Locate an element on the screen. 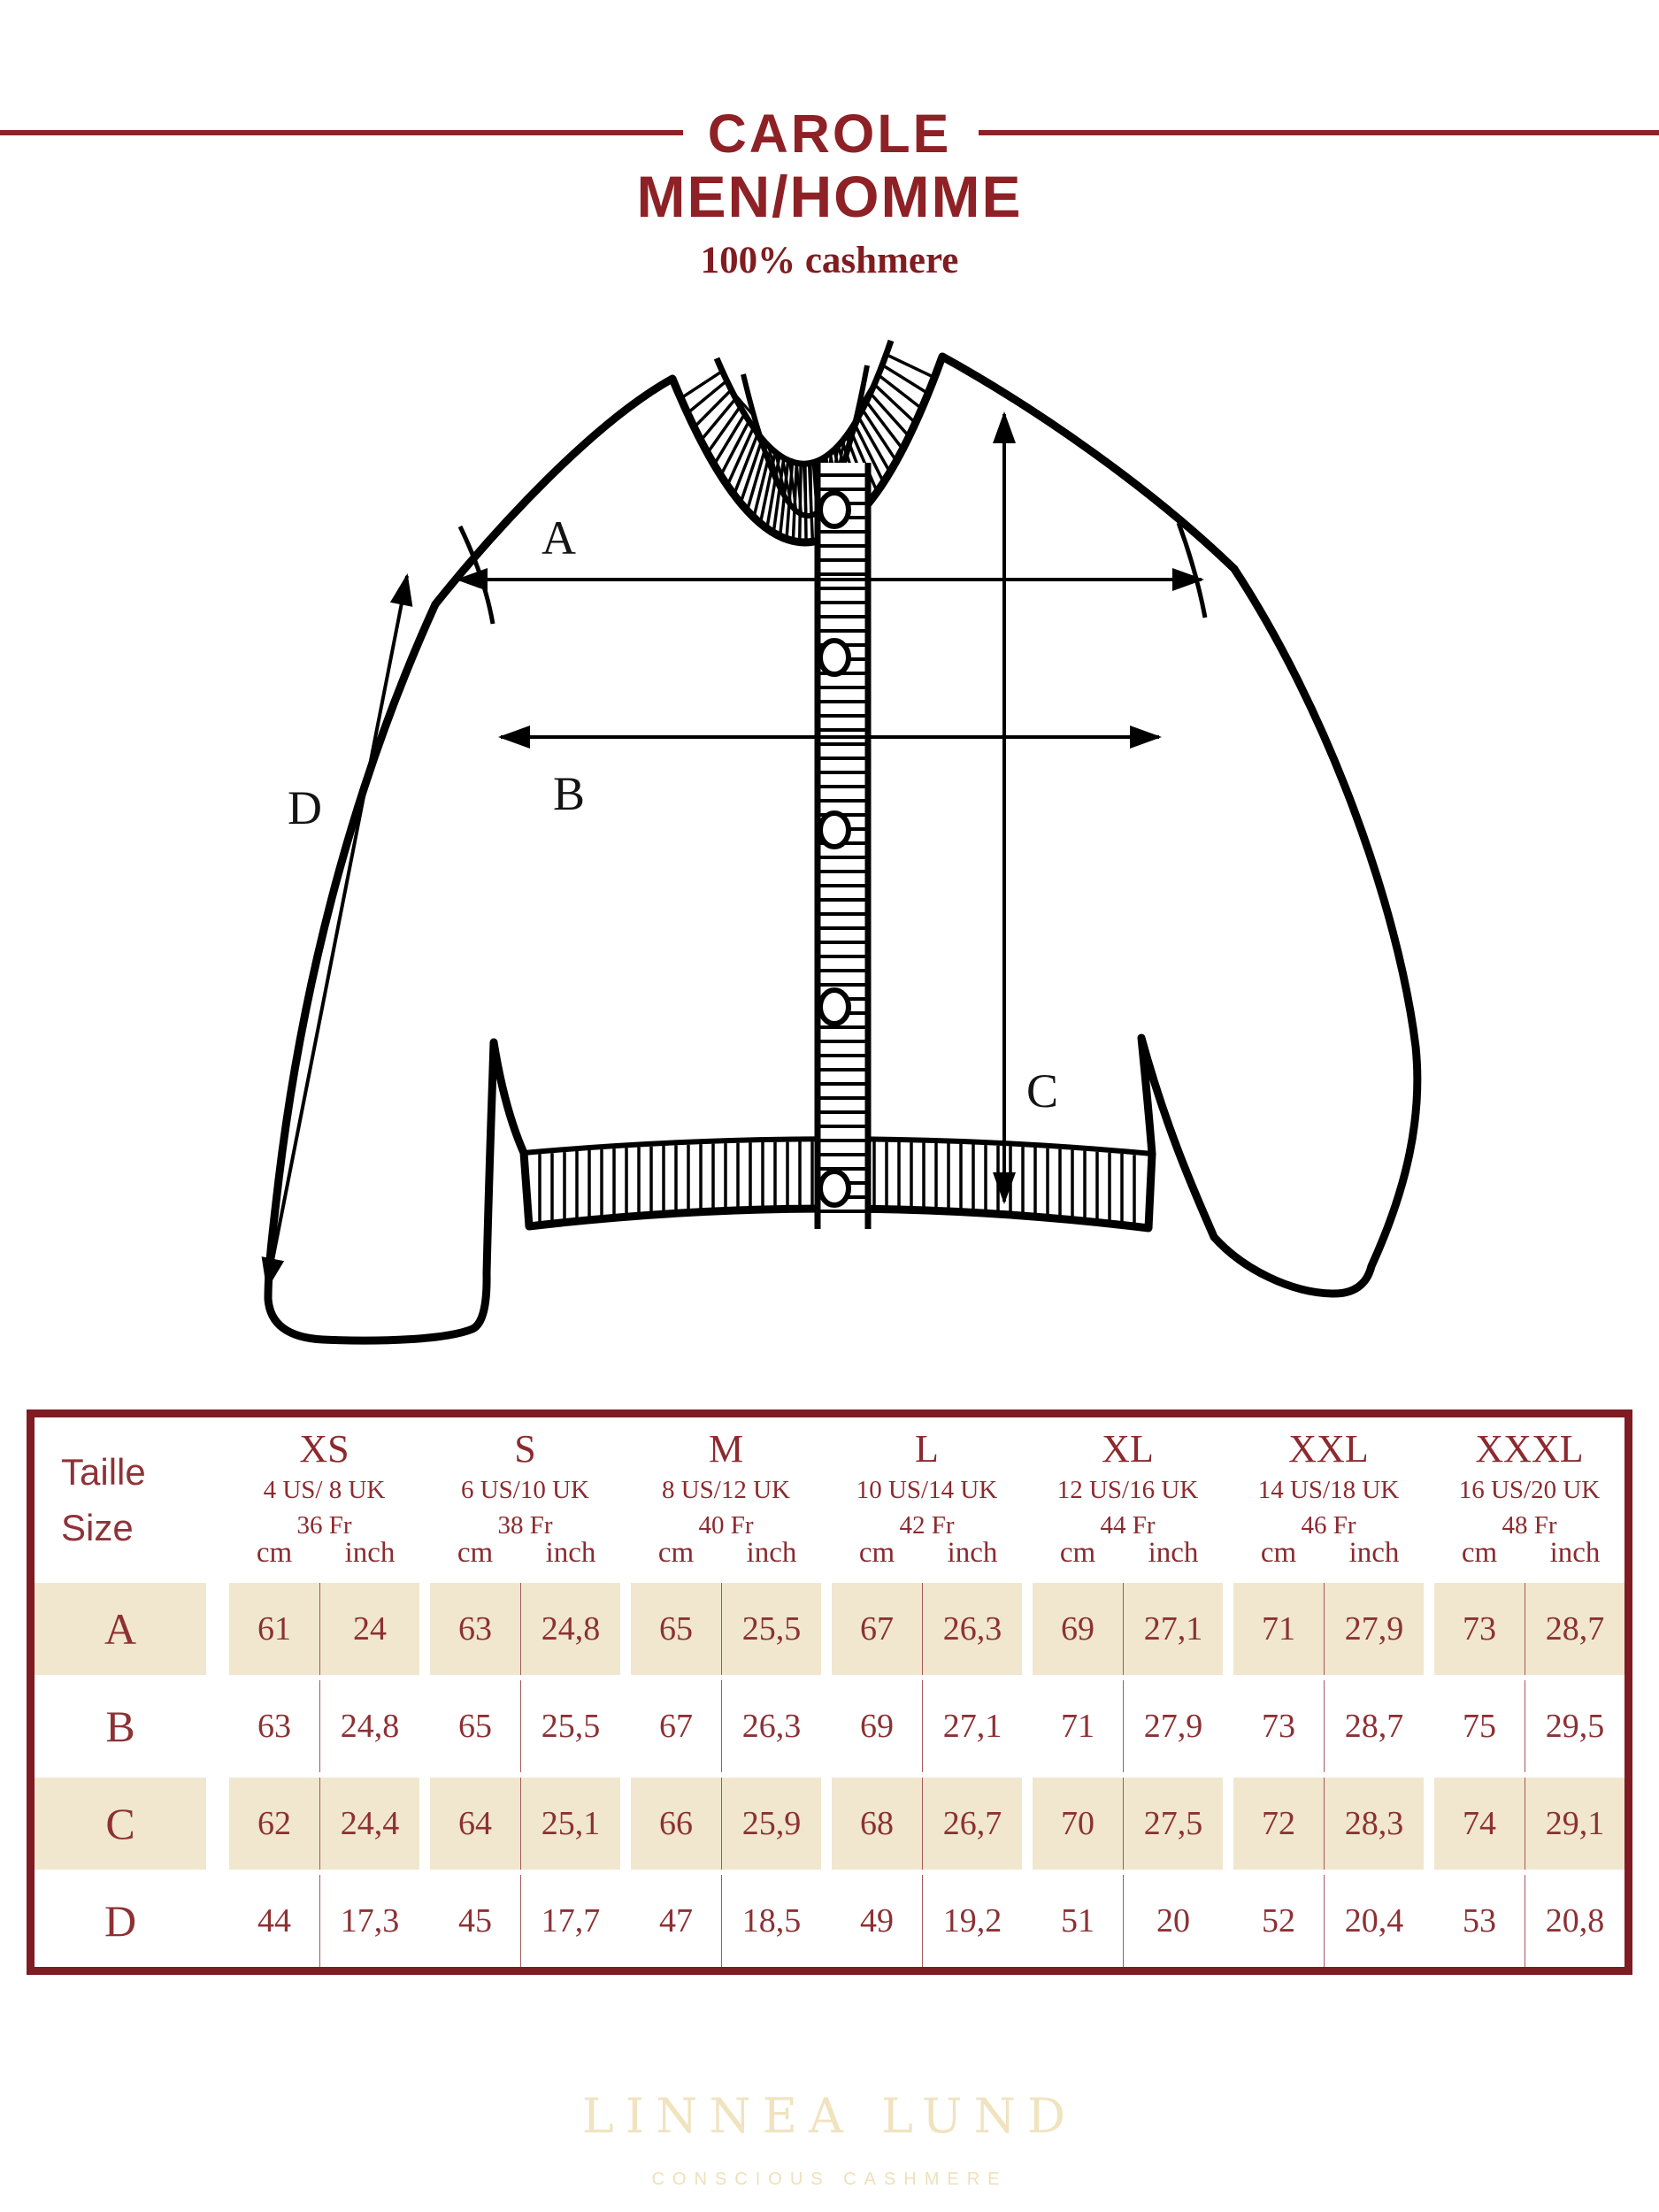 The width and height of the screenshot is (1659, 2212). measure-a-label: A is located at coordinates (559, 538).